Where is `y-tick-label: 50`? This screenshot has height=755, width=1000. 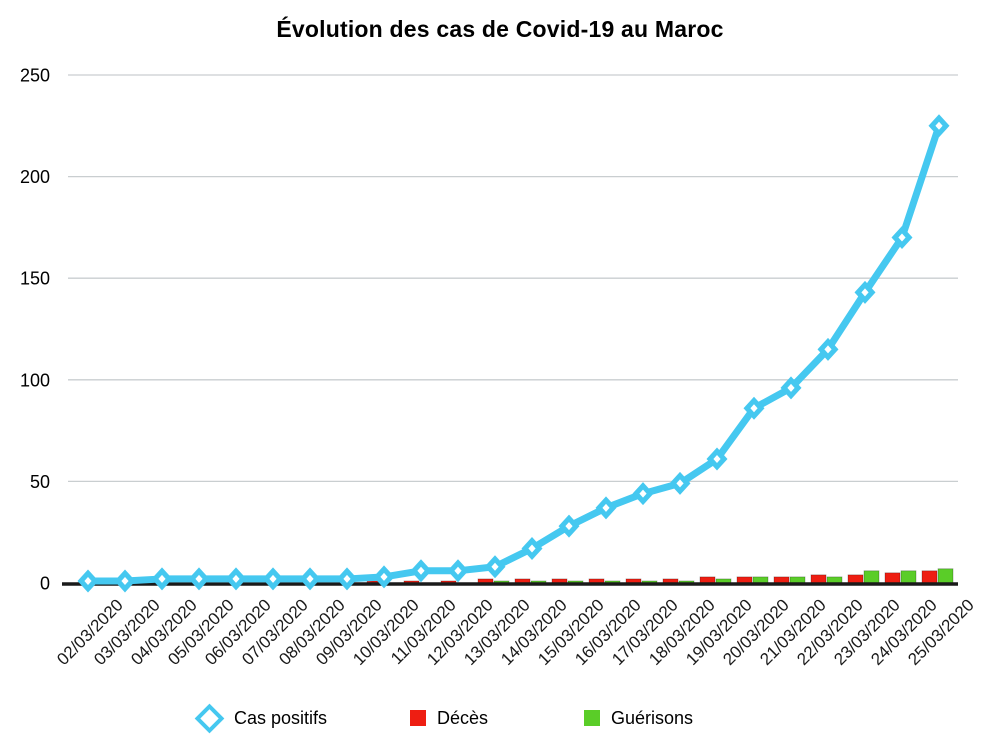 y-tick-label: 50 is located at coordinates (40, 482).